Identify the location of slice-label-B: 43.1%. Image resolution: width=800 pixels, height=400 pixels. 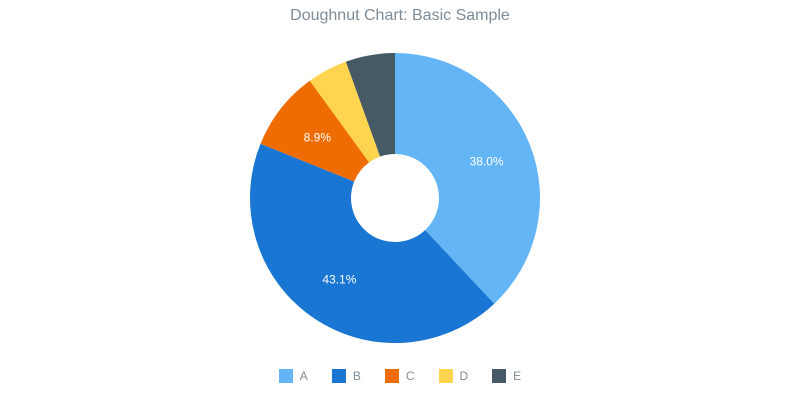
(339, 279).